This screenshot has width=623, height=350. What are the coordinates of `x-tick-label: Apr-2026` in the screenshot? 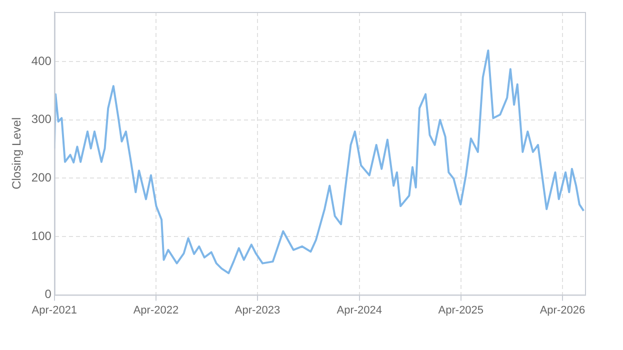 It's located at (563, 310).